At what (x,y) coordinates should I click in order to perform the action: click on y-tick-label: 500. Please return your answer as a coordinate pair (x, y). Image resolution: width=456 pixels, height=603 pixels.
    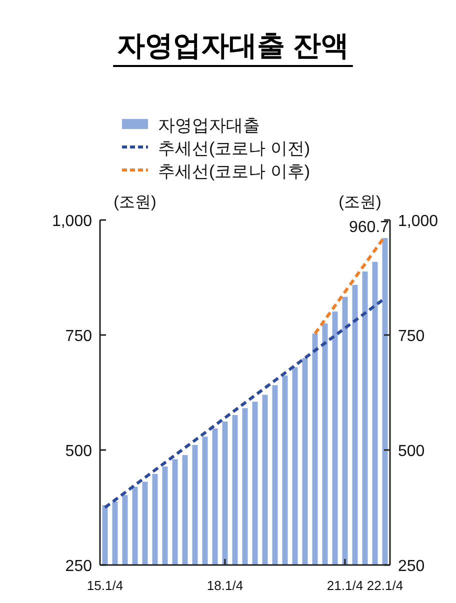
    Looking at the image, I should click on (78, 451).